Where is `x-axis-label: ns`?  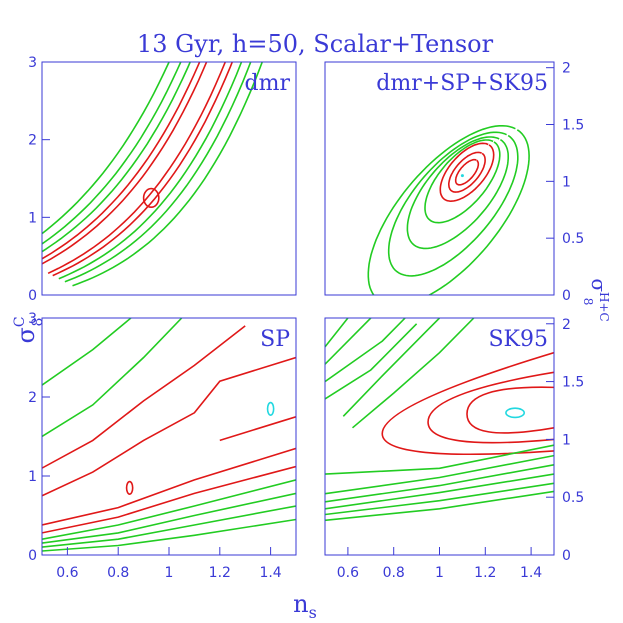 x-axis-label: ns is located at coordinates (305, 606).